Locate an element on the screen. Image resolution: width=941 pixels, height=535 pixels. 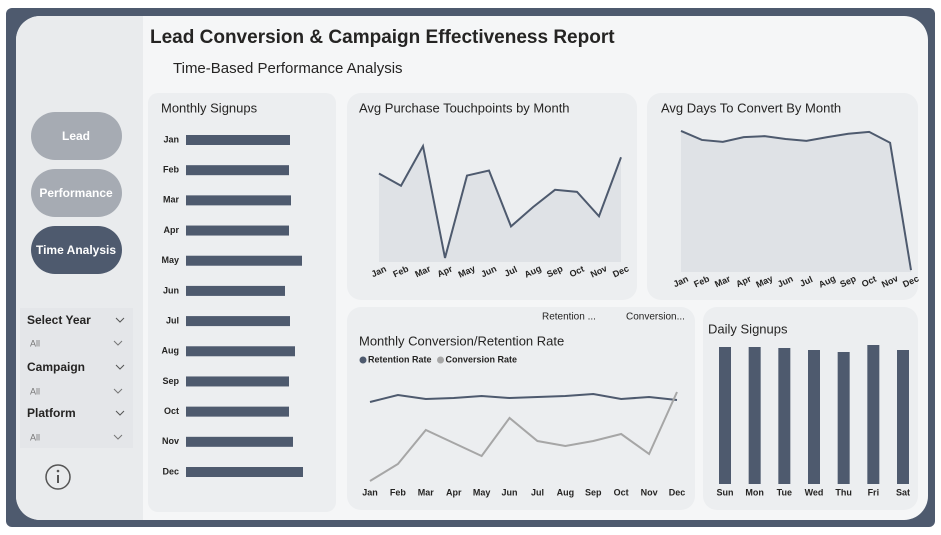
y-tick-label: May is located at coordinates (170, 260).